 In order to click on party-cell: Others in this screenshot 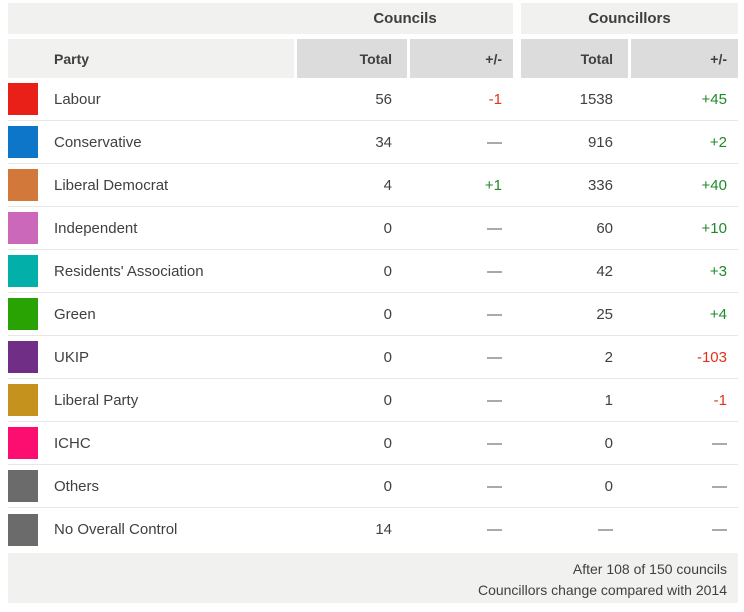, I will do `click(151, 486)`.